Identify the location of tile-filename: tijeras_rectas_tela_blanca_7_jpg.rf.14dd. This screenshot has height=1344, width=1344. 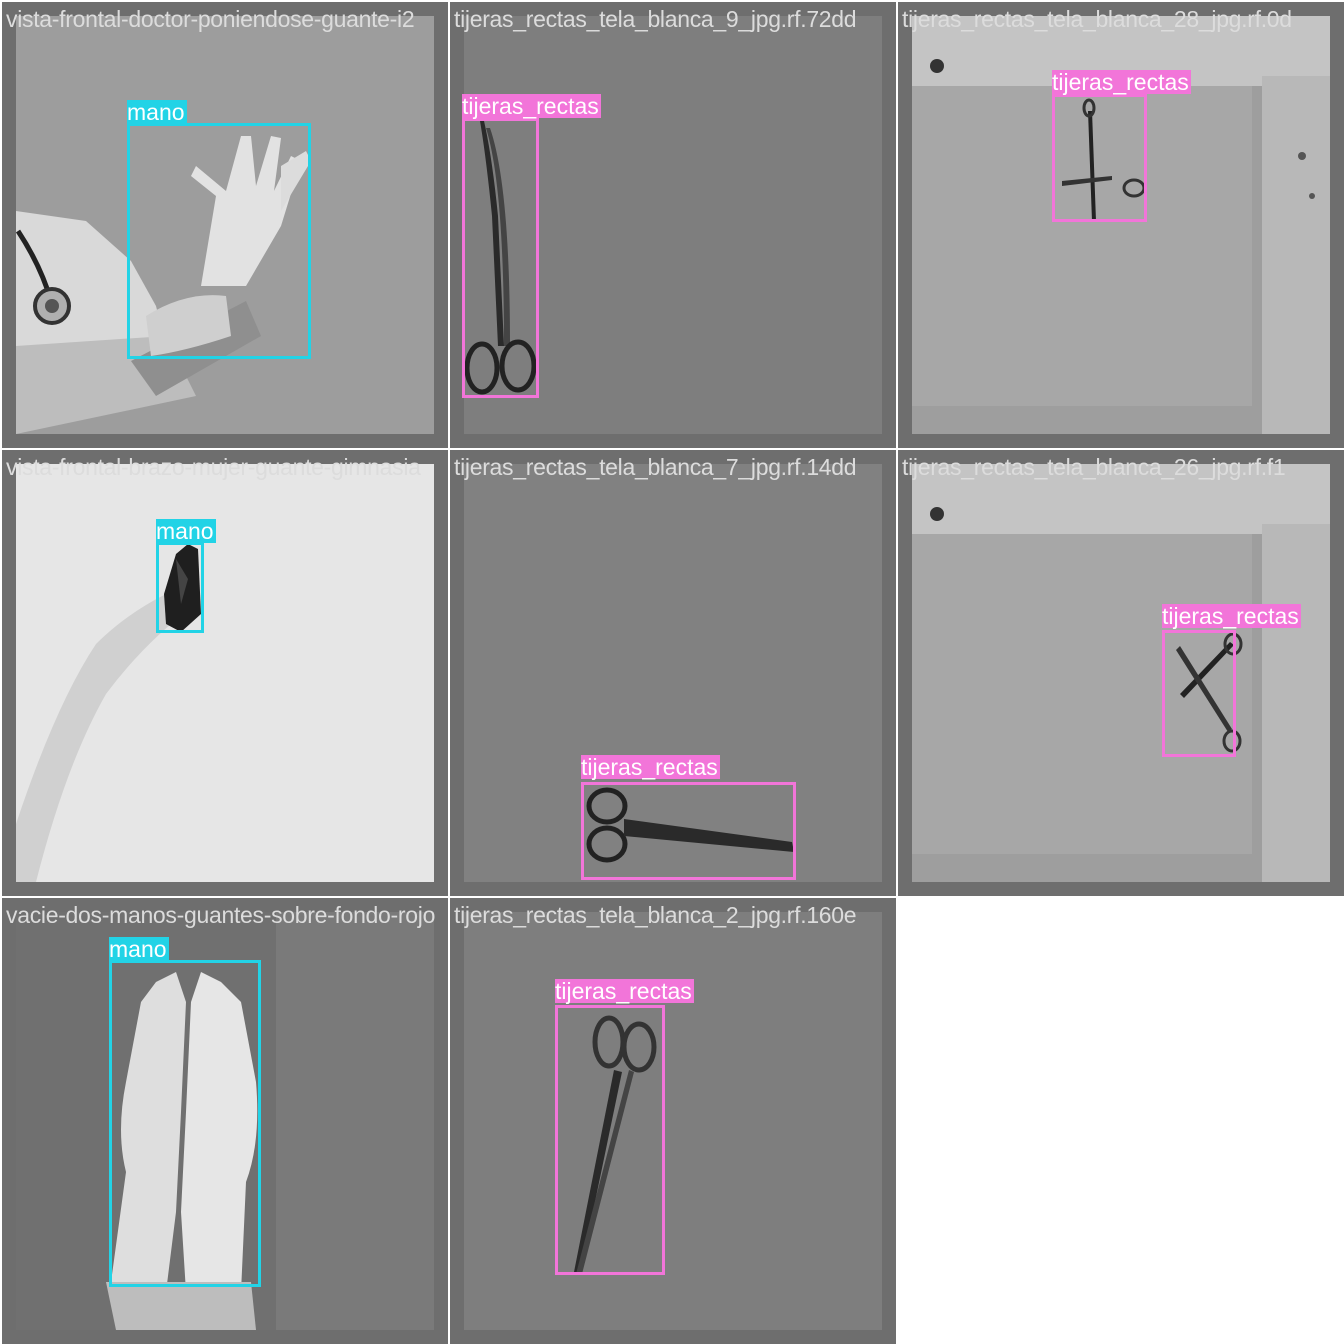
(655, 467).